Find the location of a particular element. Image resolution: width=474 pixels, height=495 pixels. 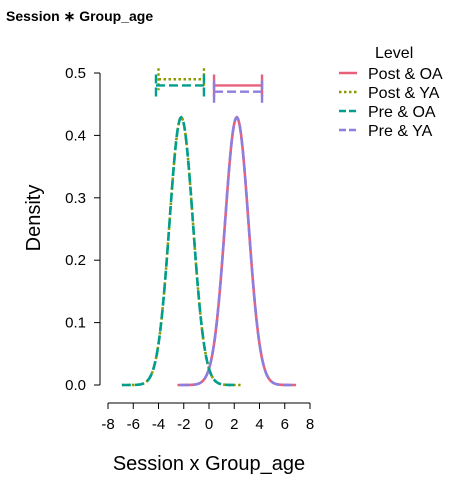

x-tick-label: -2 is located at coordinates (183, 424).